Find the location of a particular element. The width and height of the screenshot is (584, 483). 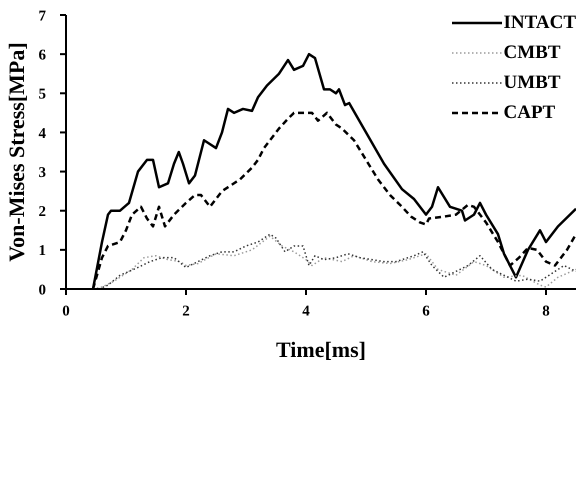

y-tick-label: 3 is located at coordinates (42, 172).